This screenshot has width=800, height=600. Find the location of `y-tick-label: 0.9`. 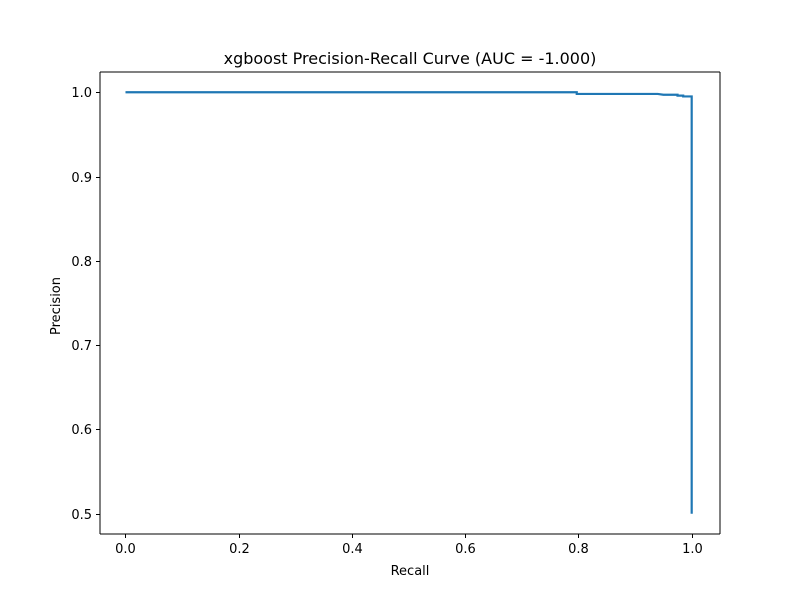

y-tick-label: 0.9 is located at coordinates (81, 178).